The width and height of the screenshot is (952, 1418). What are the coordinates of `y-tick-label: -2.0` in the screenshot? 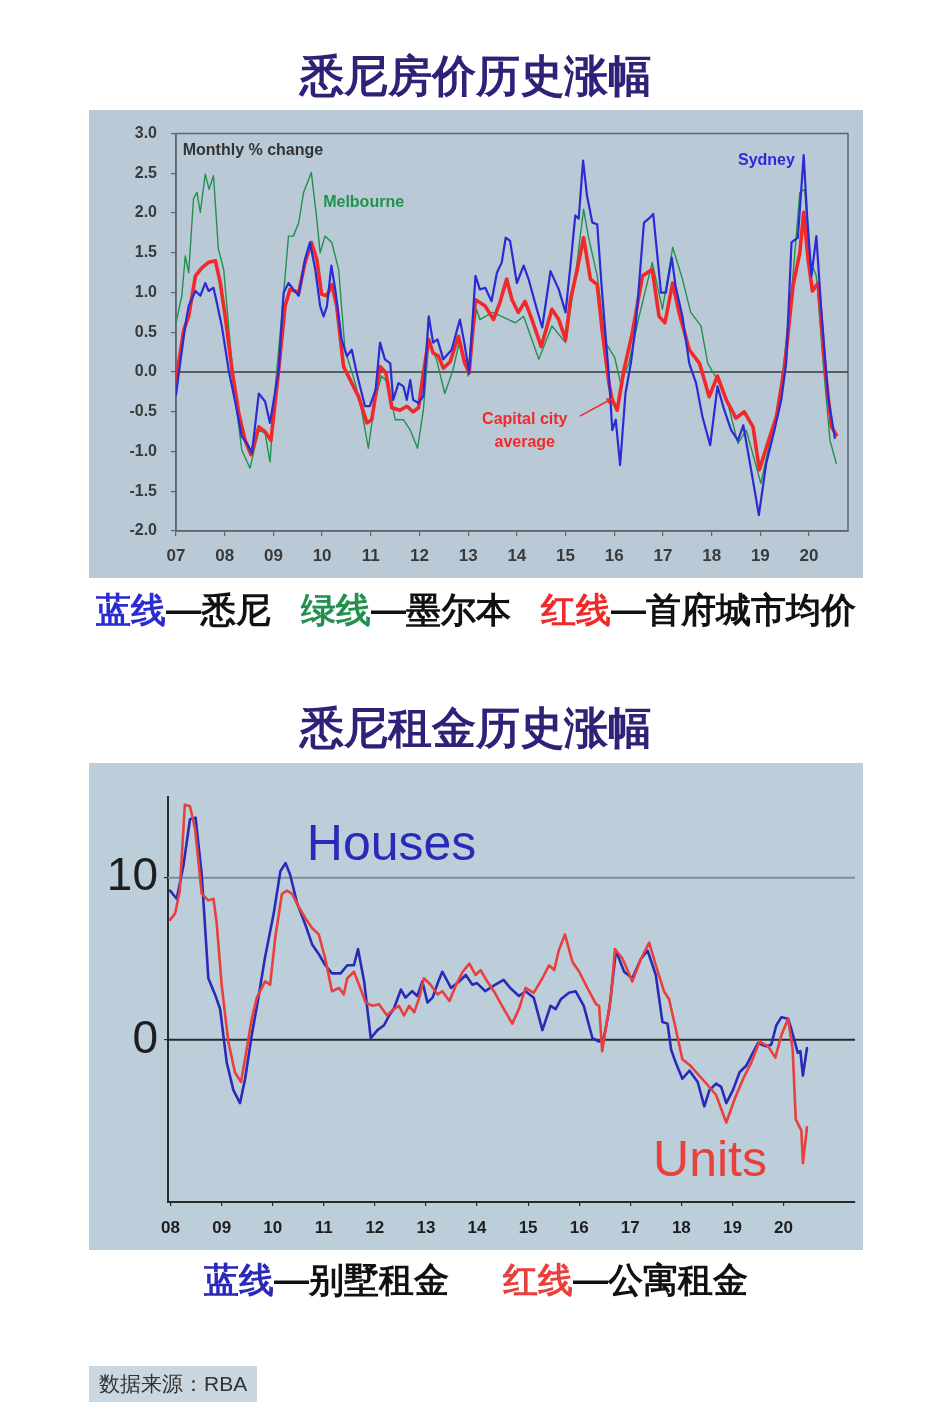 It's located at (143, 530).